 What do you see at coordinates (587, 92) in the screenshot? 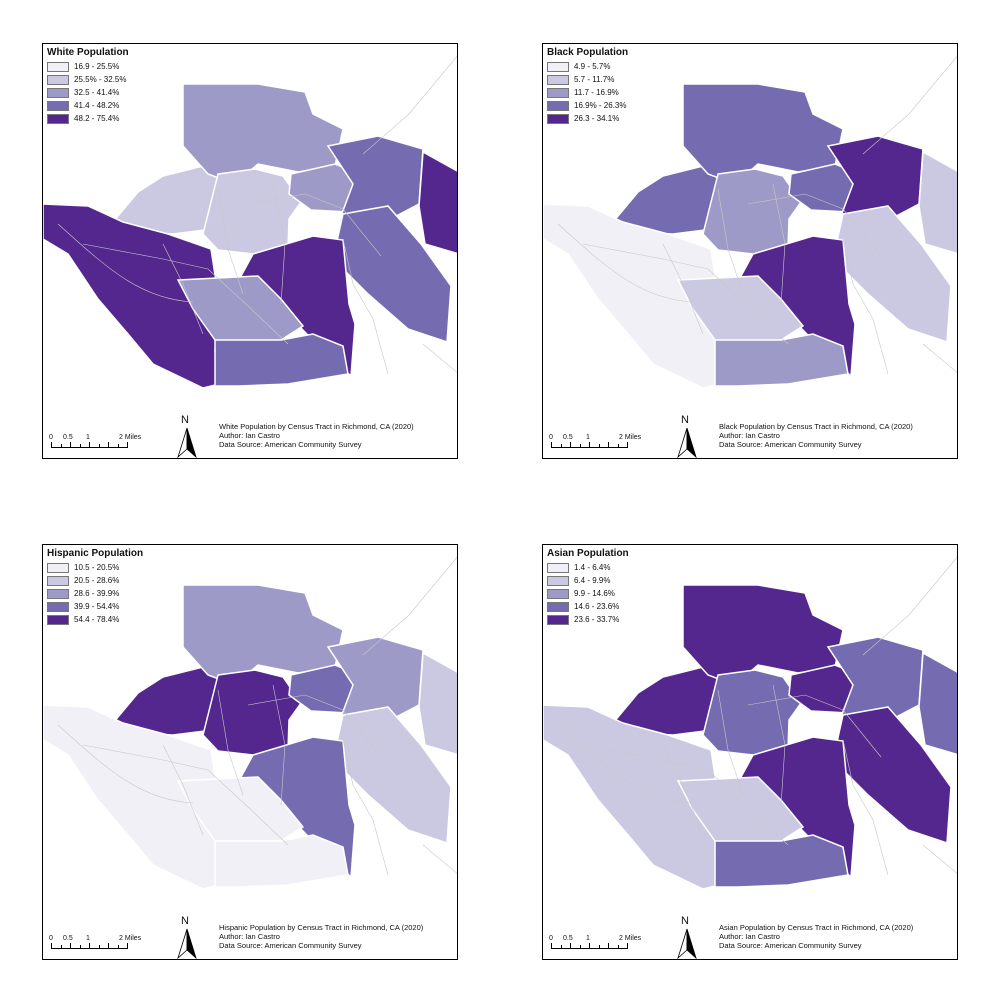
I see `legend-class-3: 11.7 - 16.9%` at bounding box center [587, 92].